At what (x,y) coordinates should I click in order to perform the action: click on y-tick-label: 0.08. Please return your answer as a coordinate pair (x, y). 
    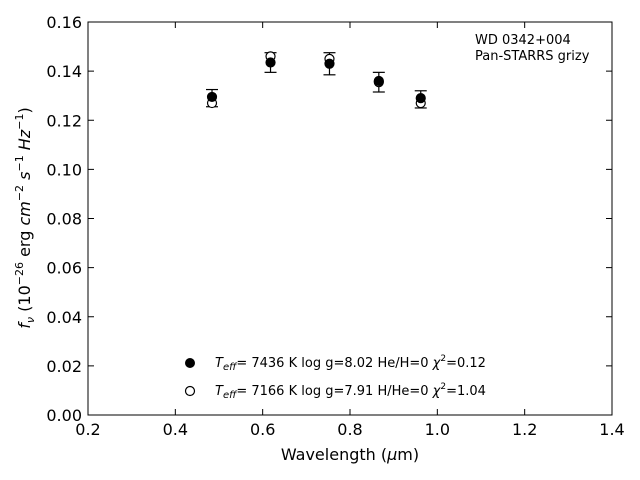
    Looking at the image, I should click on (64, 219).